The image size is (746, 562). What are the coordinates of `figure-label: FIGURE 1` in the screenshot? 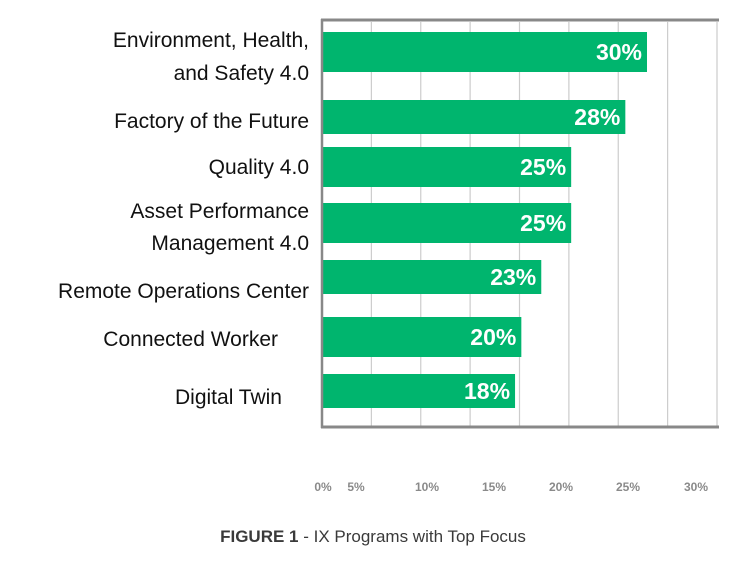 It's located at (259, 536).